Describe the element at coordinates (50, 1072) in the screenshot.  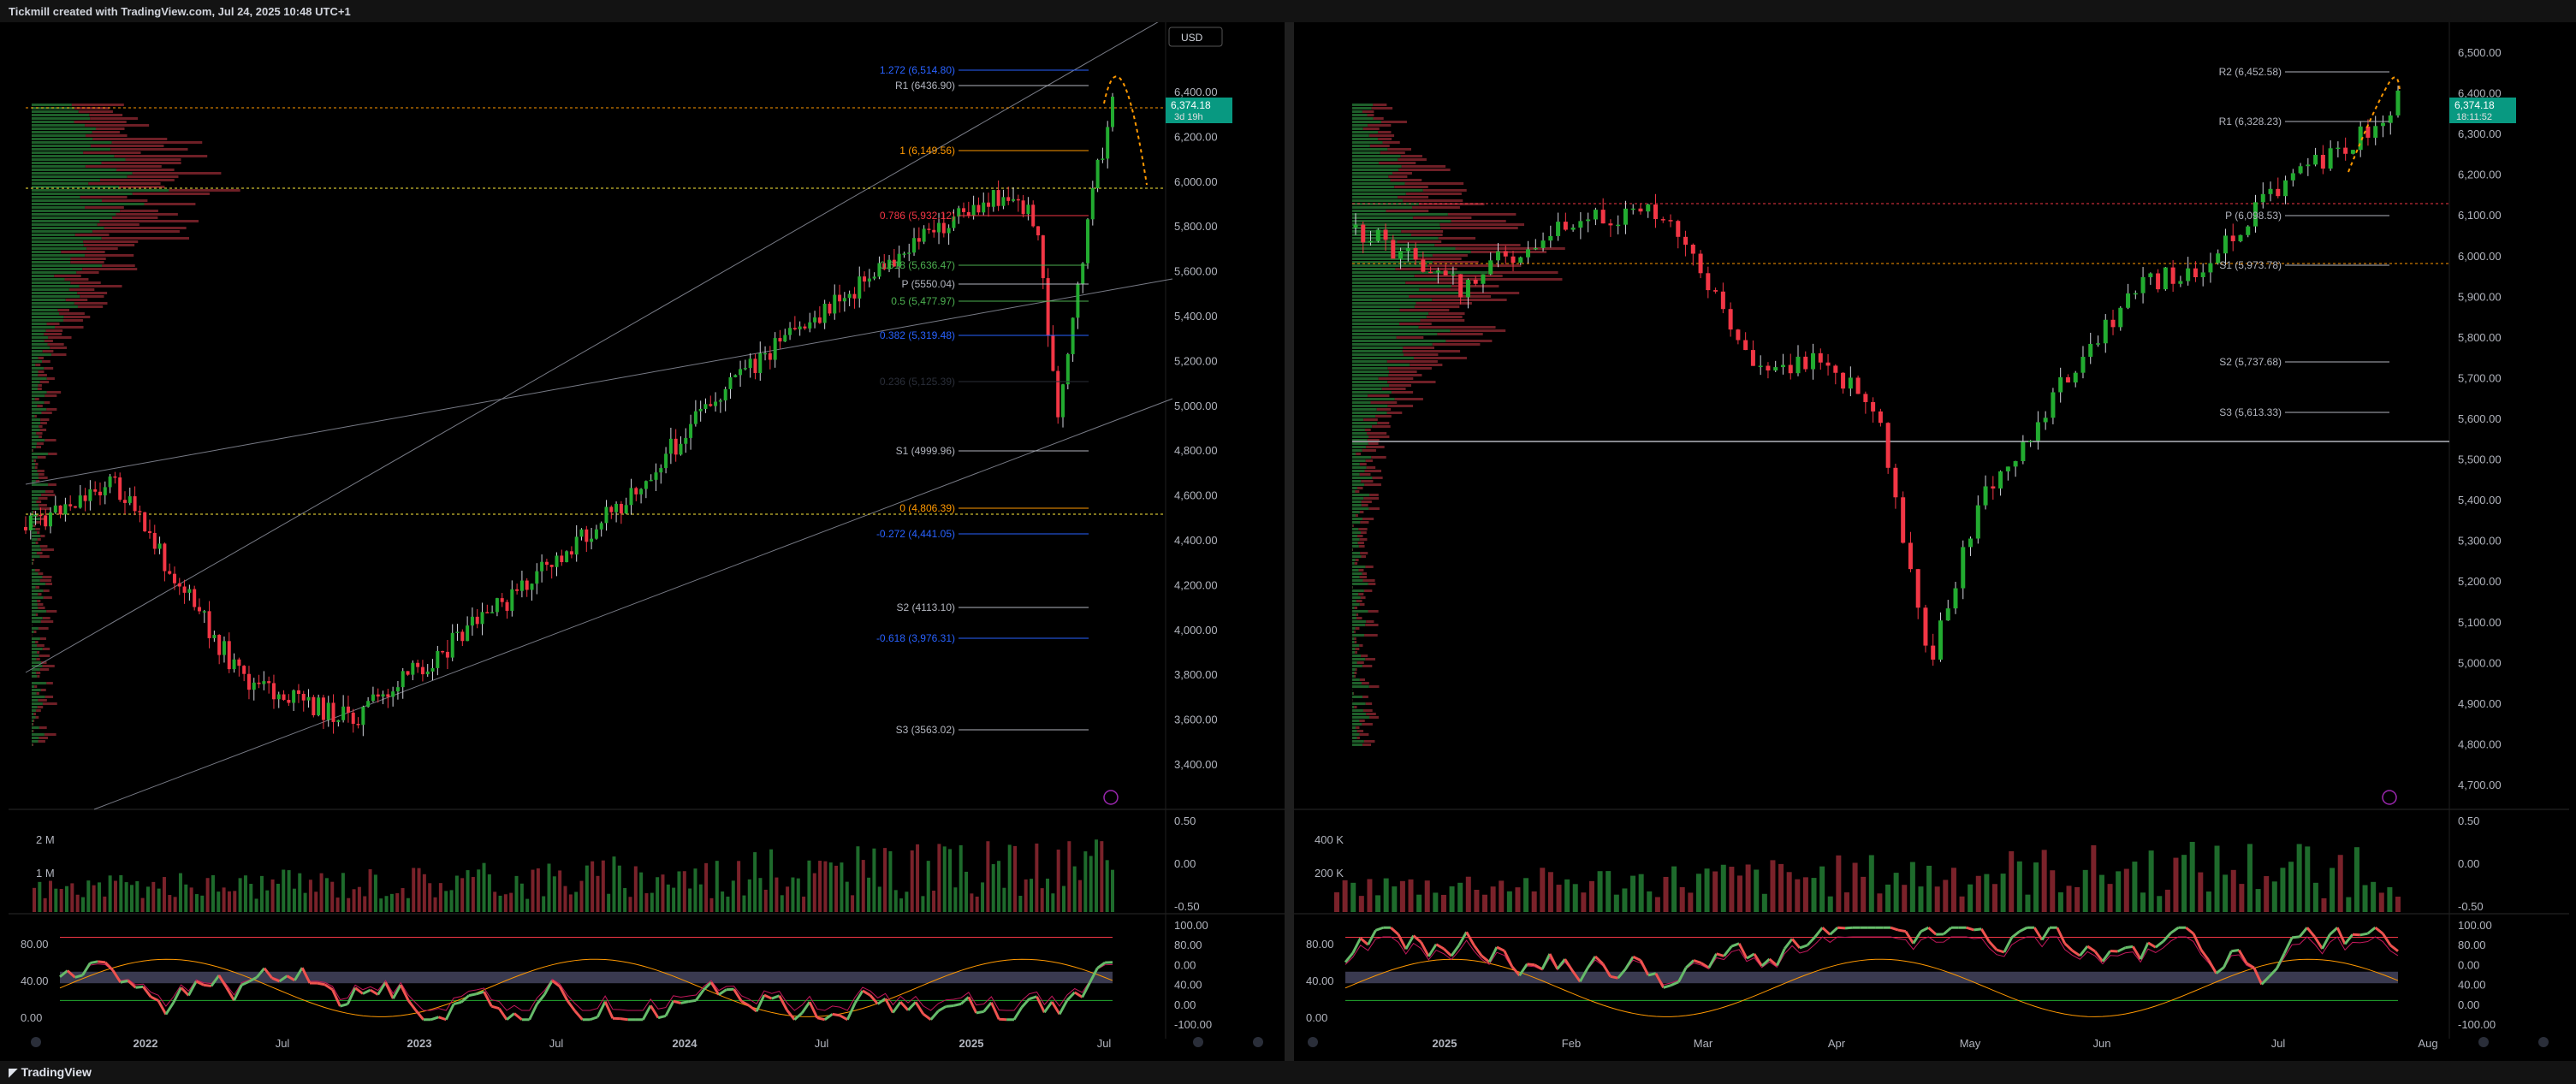
I see `tradingview-logo: ◤ TradingView` at that location.